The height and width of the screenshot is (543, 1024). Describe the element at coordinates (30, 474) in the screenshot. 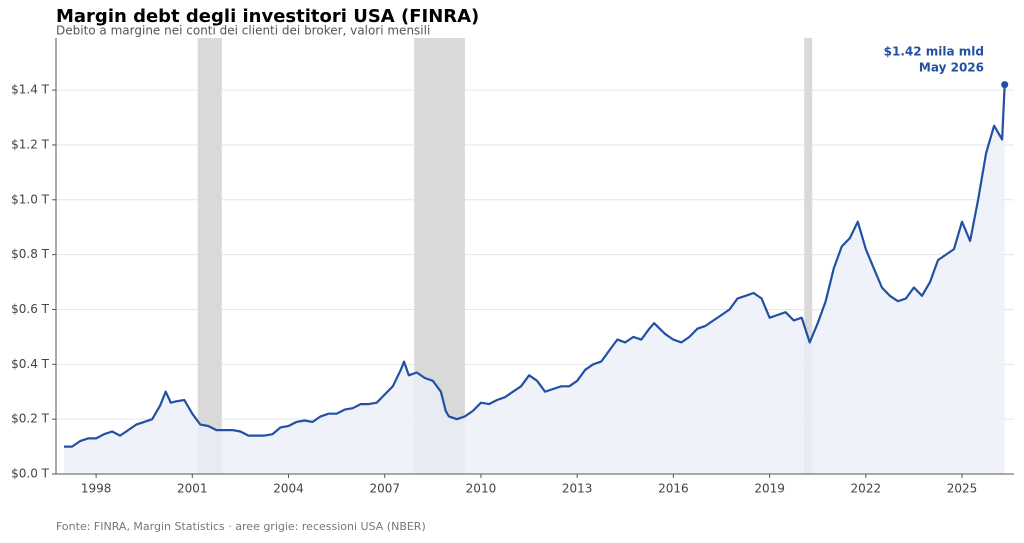

I see `y-tick-label: $0.0 T` at that location.